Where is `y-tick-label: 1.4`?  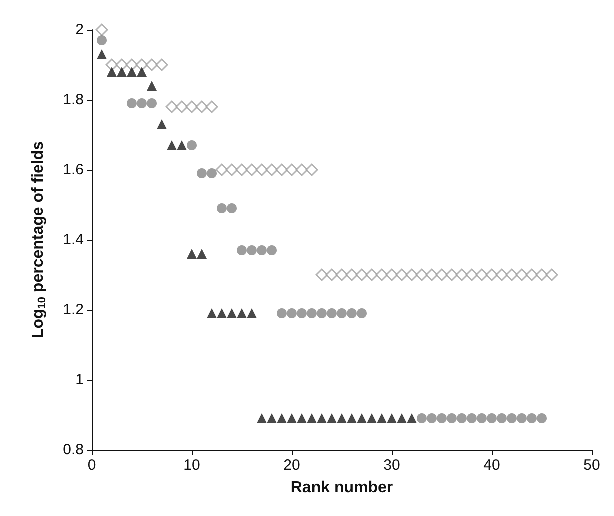
y-tick-label: 1.4 is located at coordinates (73, 240).